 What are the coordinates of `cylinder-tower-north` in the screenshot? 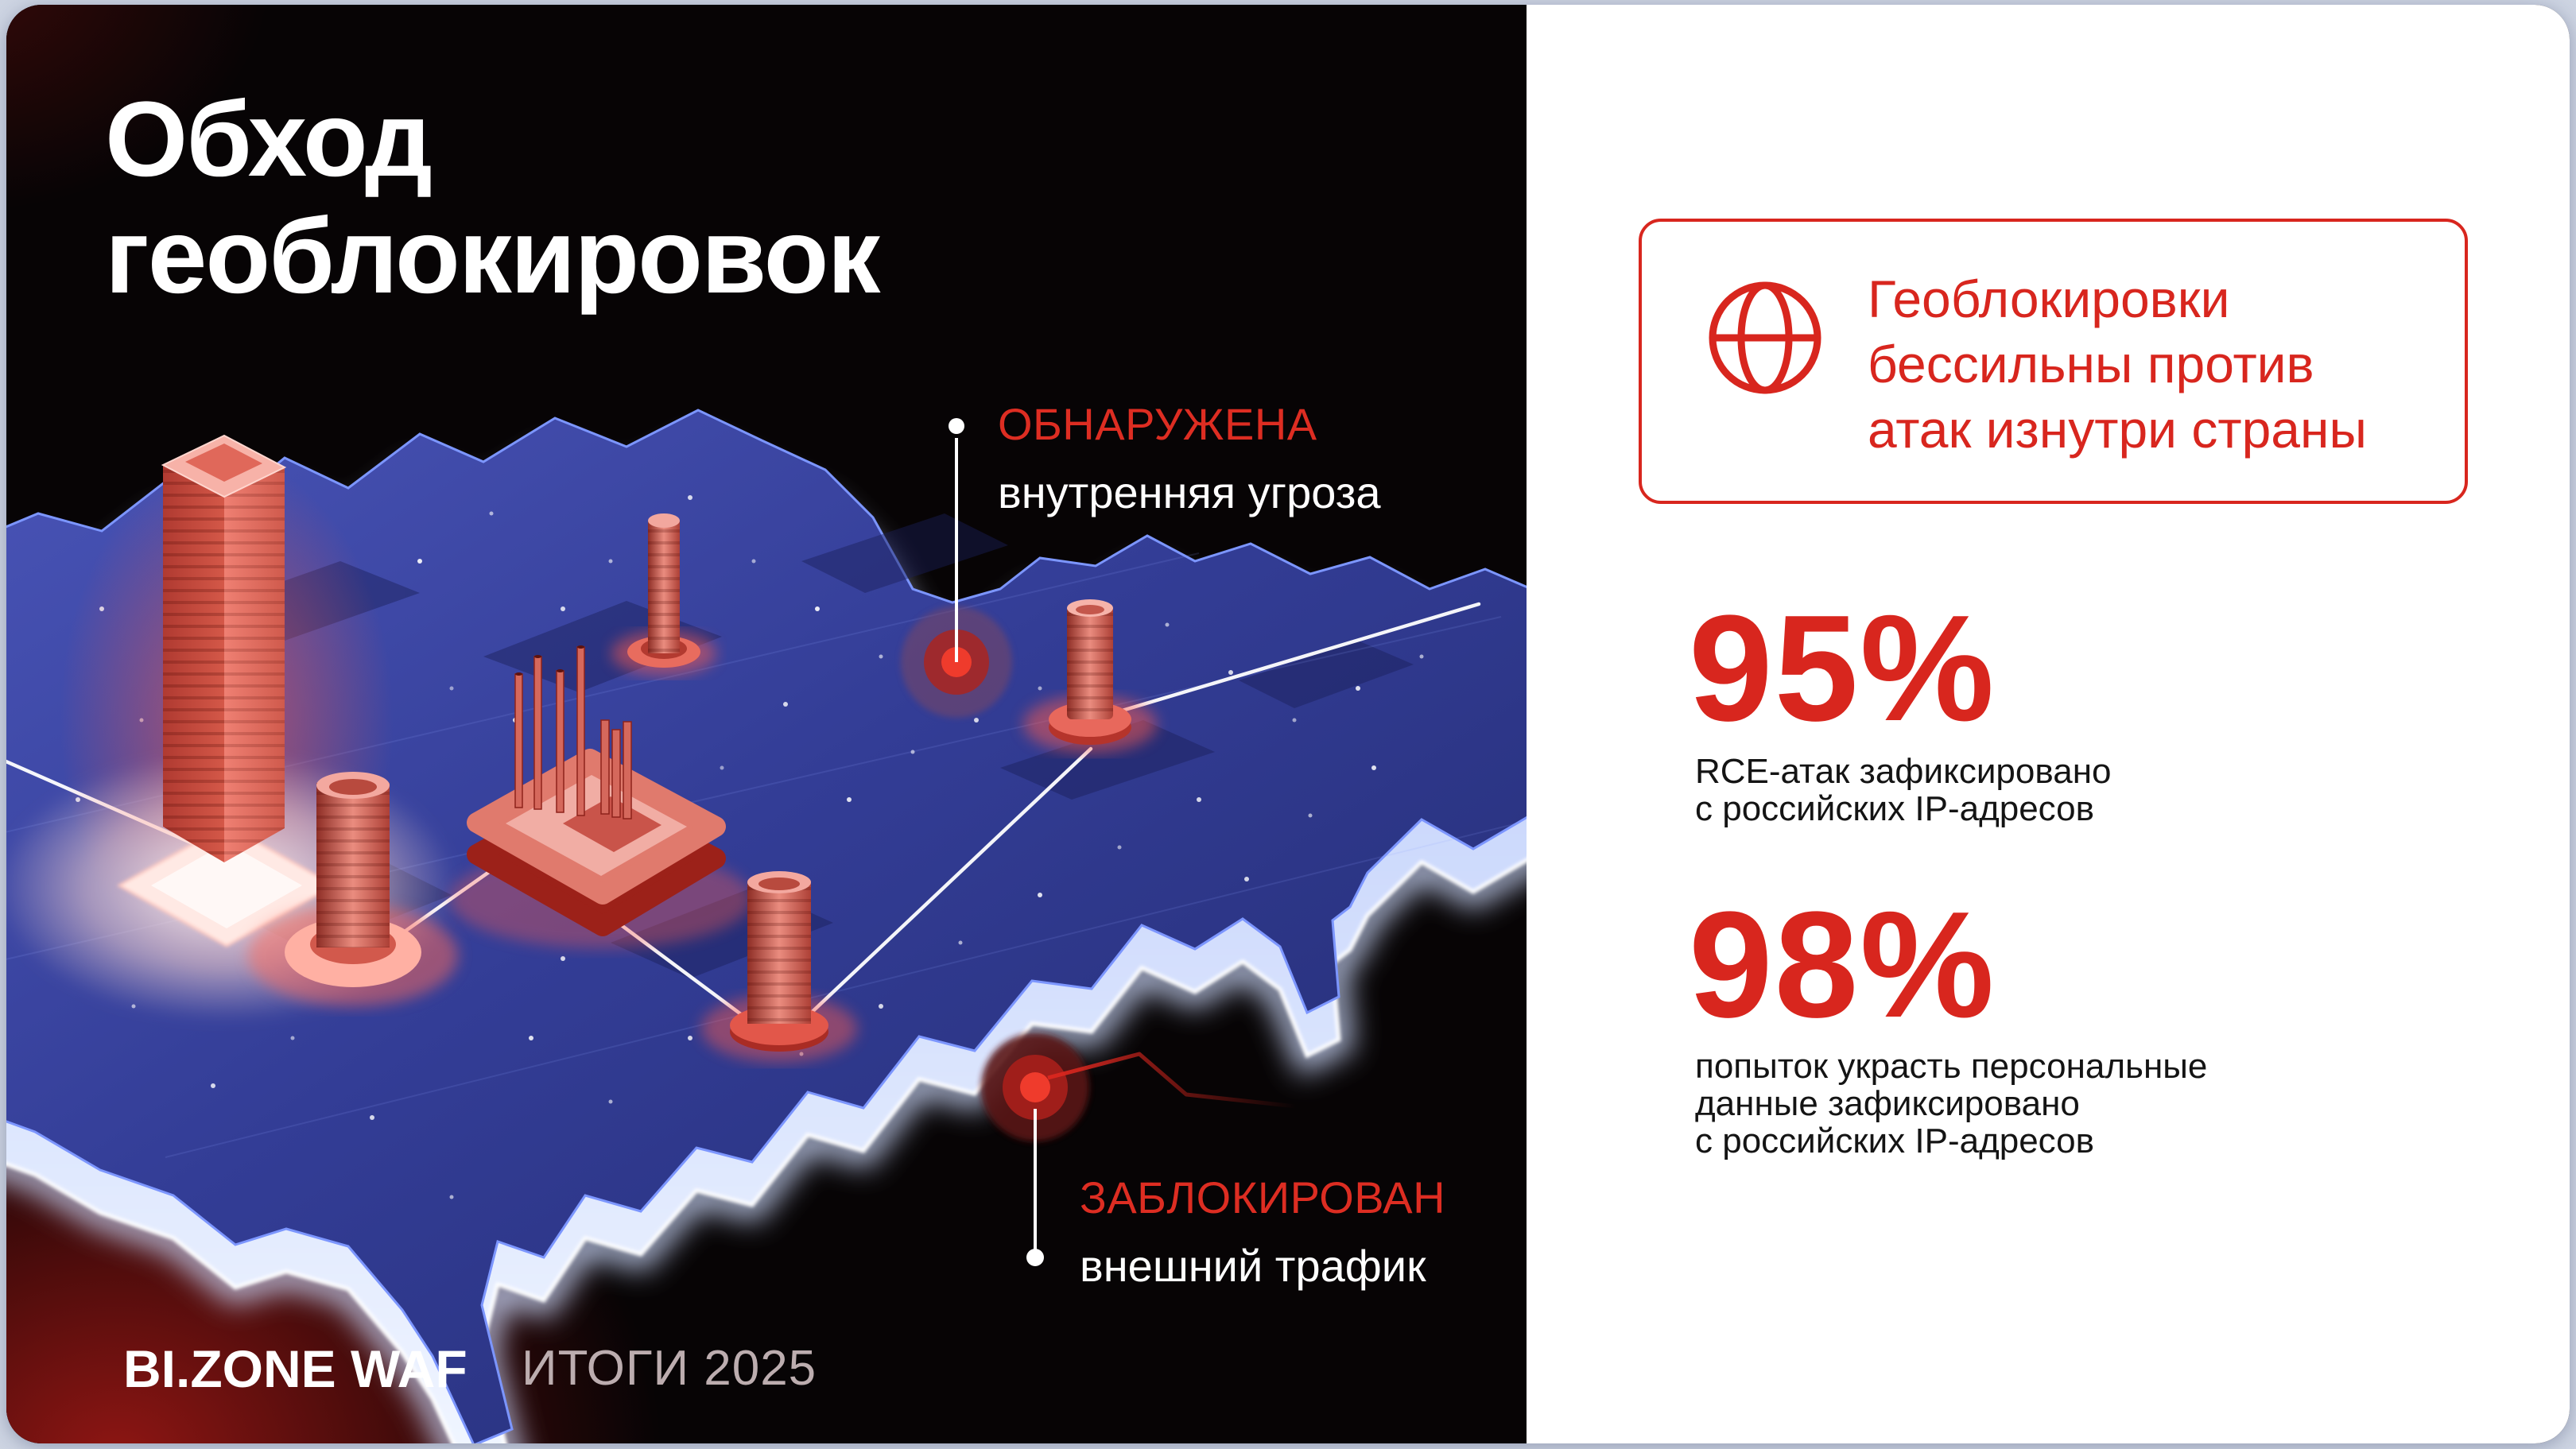 It's located at (664, 595).